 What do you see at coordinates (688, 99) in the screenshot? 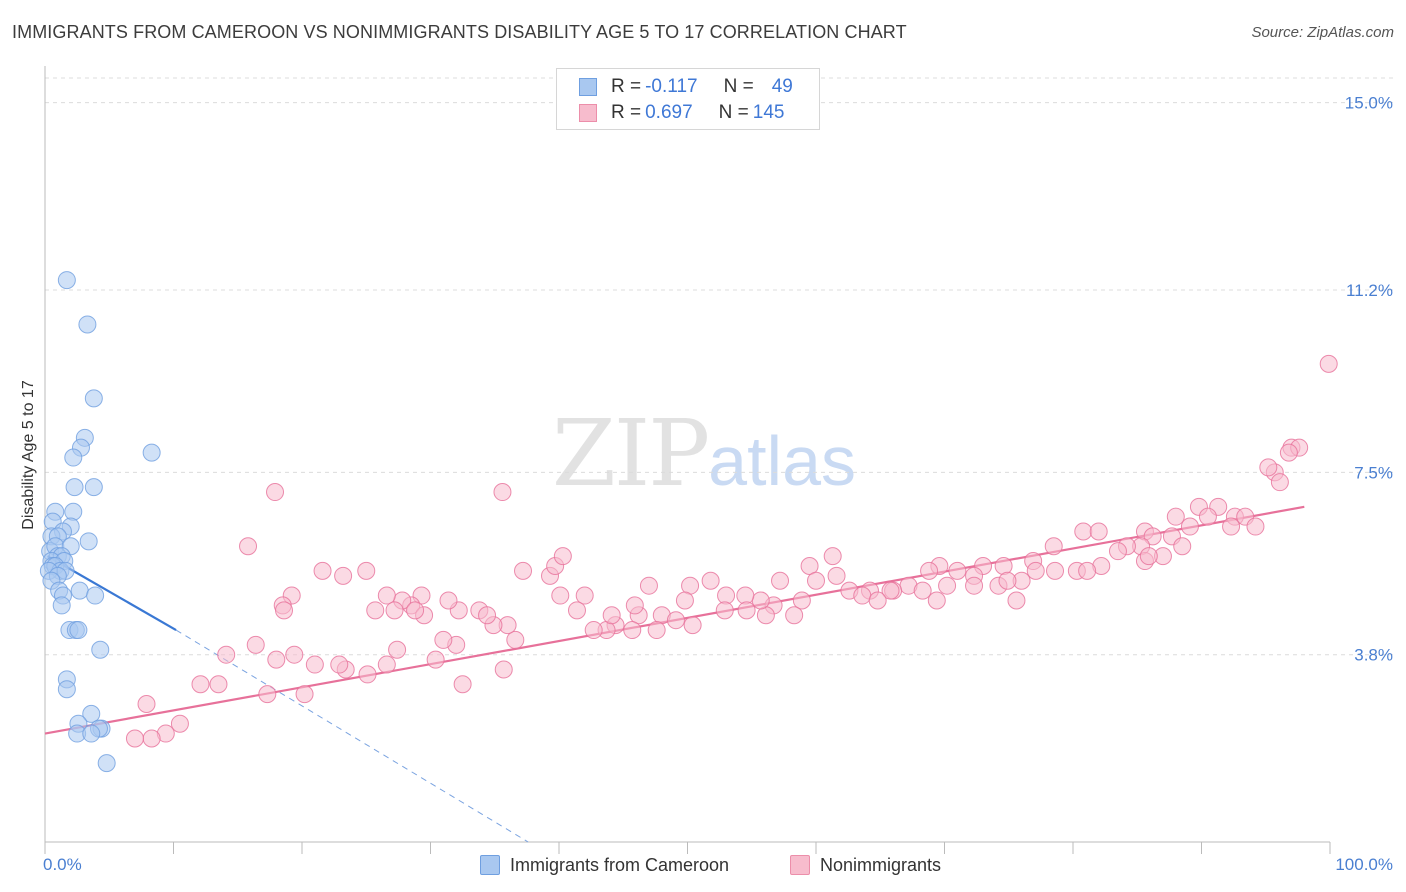
I see `legend: R = -0.117 N = 49 R = 0.697 N = 145` at bounding box center [688, 99].